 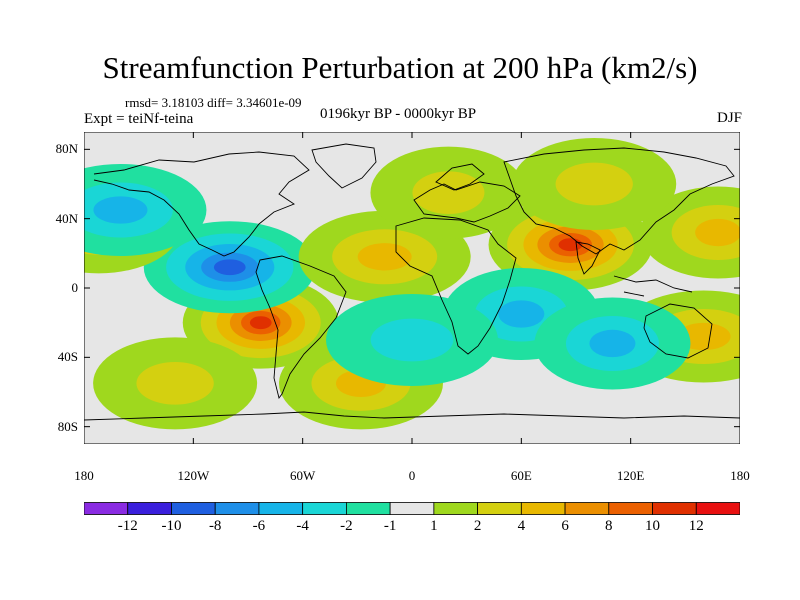 I want to click on coastline-north-america, so click(x=201, y=204).